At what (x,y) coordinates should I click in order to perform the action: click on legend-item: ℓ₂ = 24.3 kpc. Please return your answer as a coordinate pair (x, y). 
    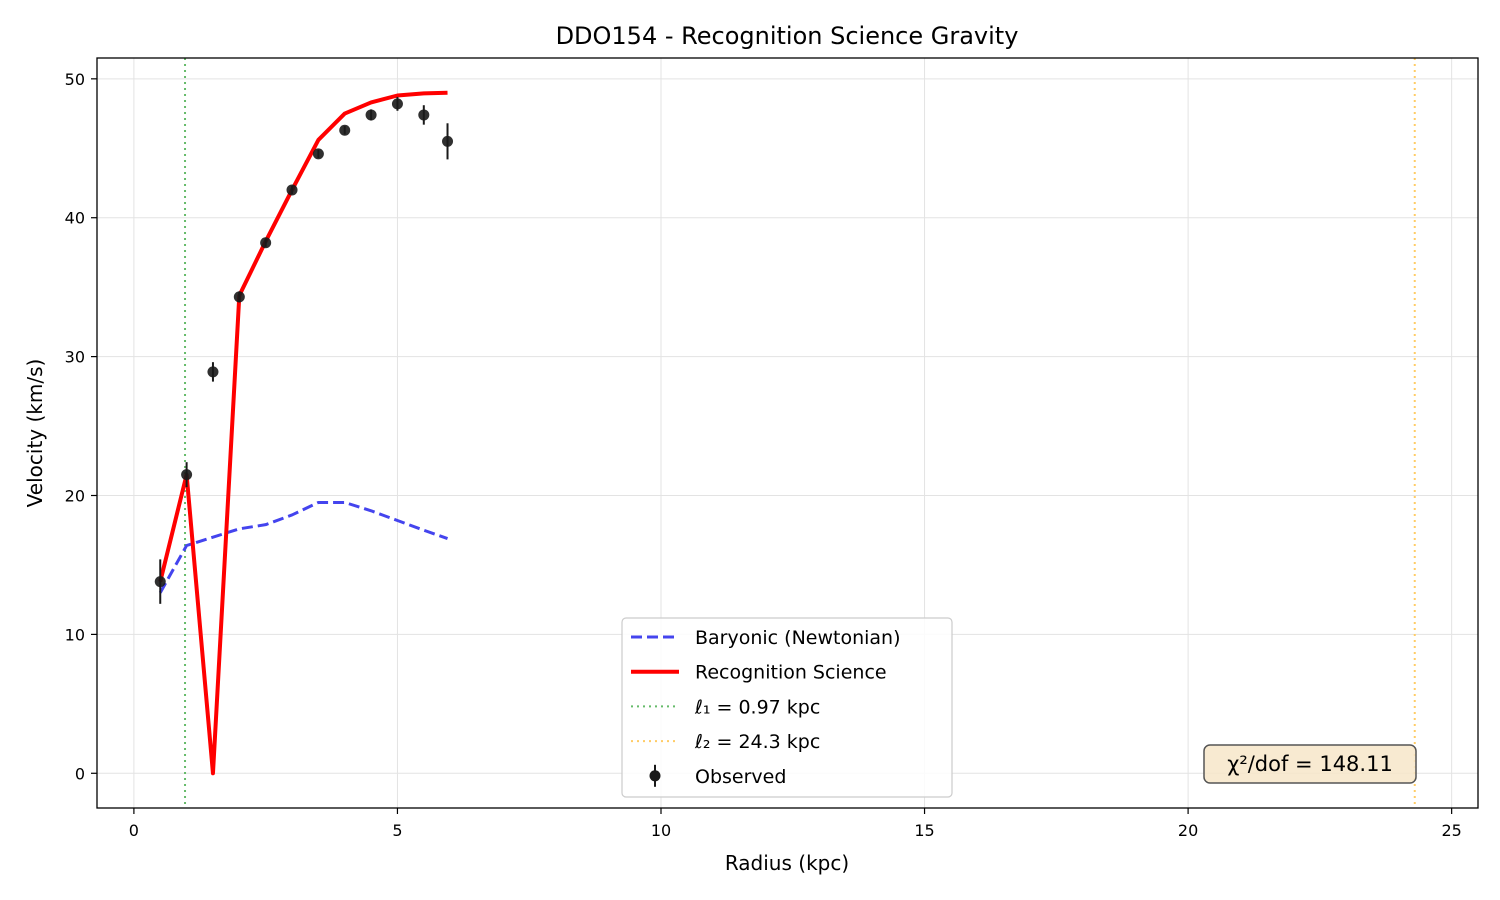
    Looking at the image, I should click on (725, 742).